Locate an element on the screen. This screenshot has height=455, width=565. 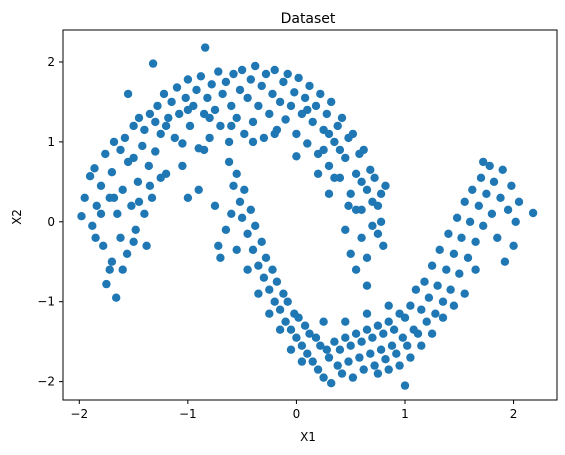
x-tick-label: 1 is located at coordinates (405, 414).